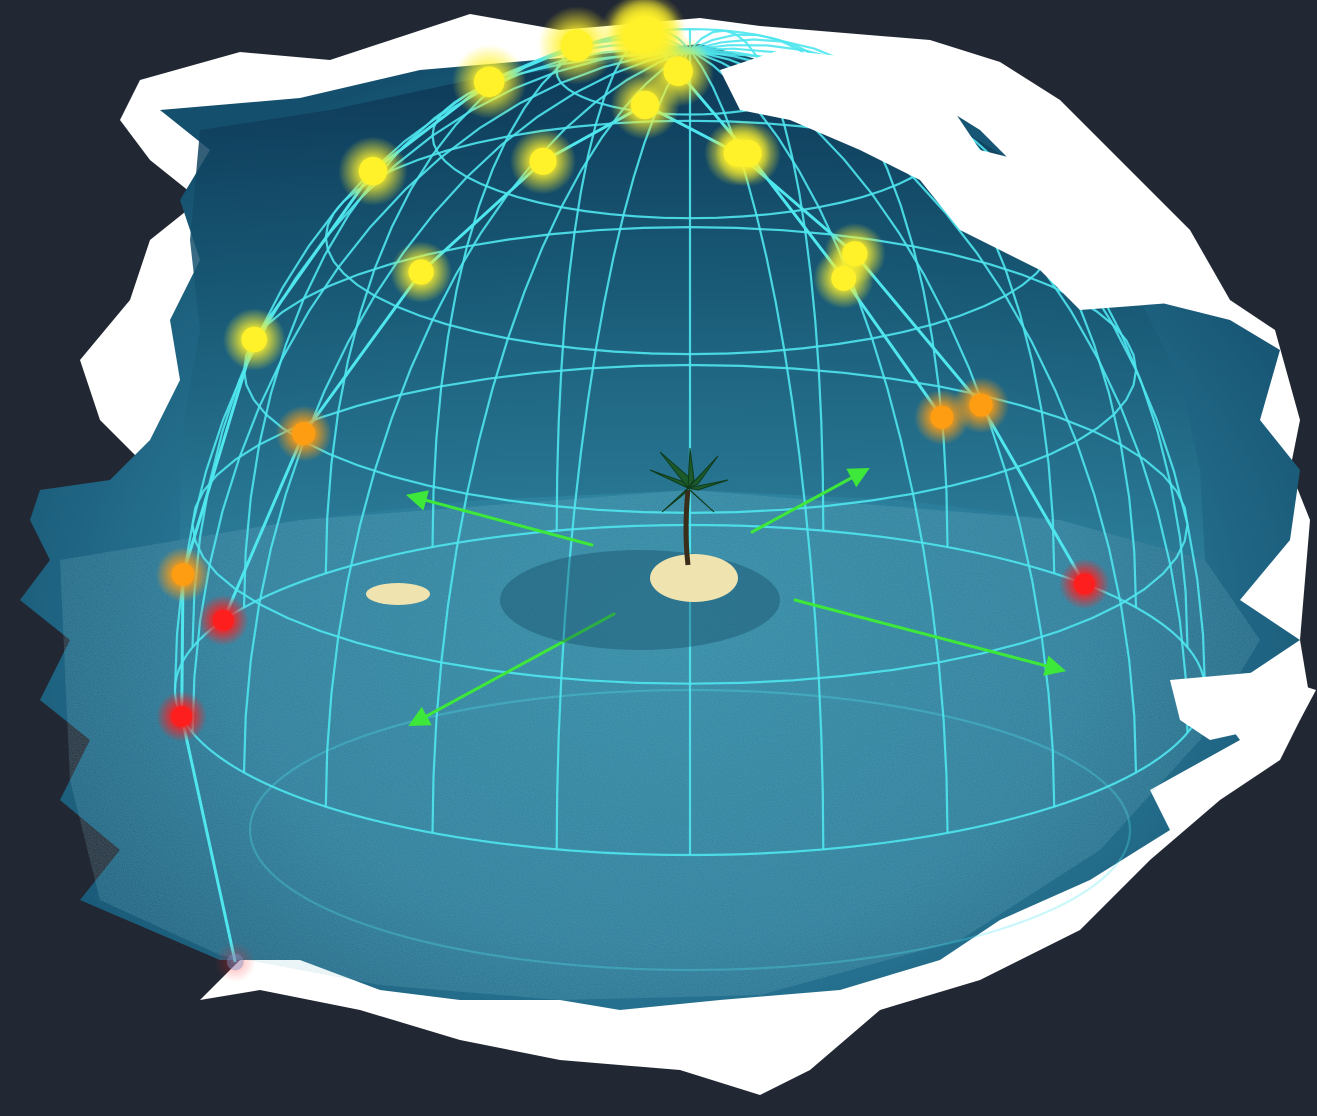 This screenshot has width=1317, height=1116. I want to click on compass-arrows, so click(736, 597).